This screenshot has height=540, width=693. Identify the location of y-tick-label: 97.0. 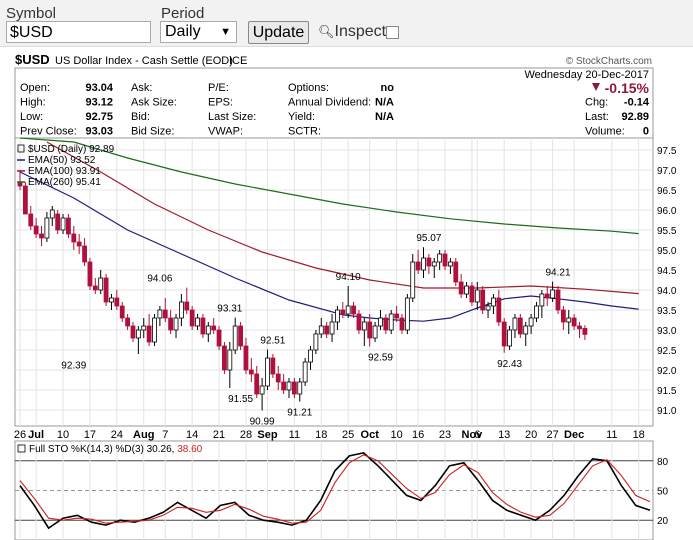
(667, 171).